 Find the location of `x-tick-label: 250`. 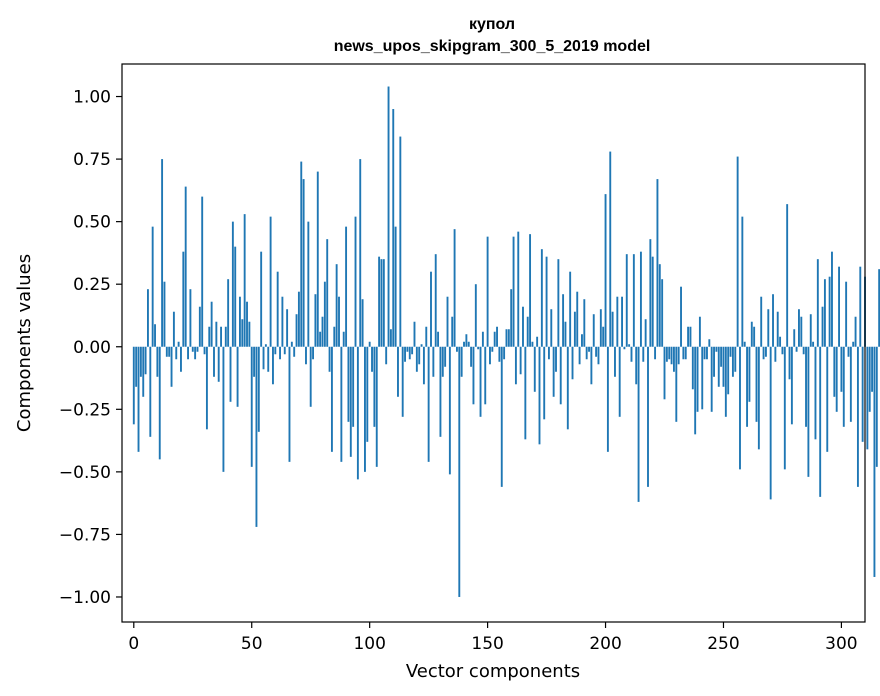

x-tick-label: 250 is located at coordinates (723, 644).